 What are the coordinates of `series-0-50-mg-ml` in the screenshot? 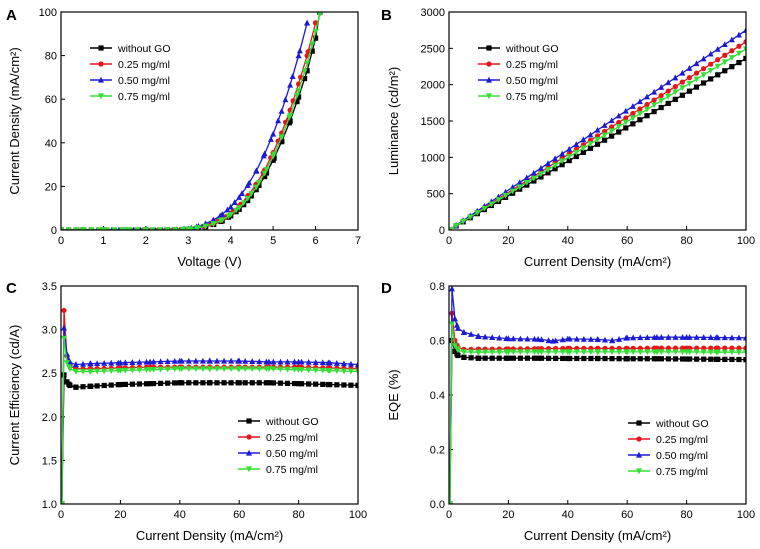 It's located at (186, 124).